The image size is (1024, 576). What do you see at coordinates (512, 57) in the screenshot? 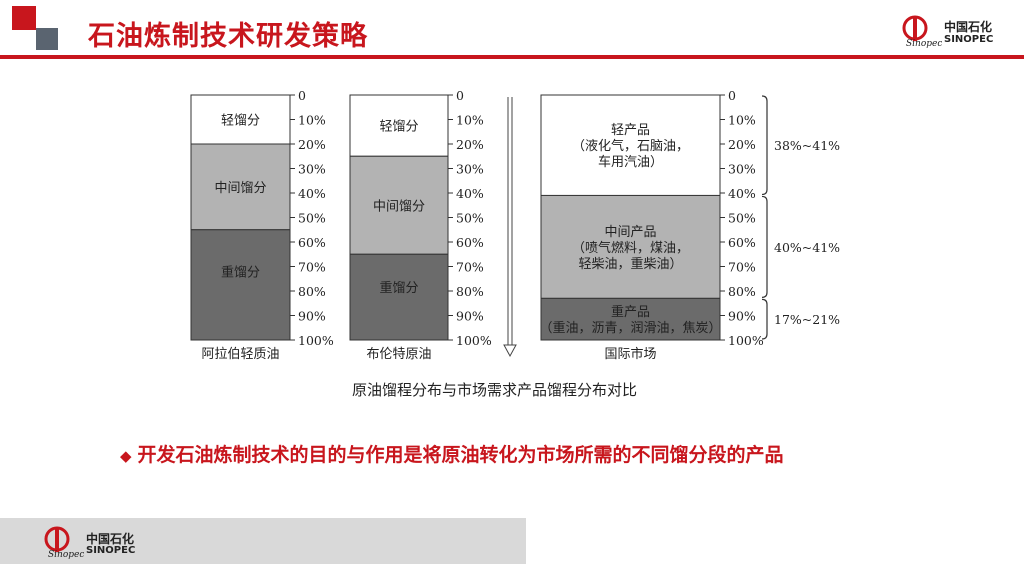
I see `title-underline` at bounding box center [512, 57].